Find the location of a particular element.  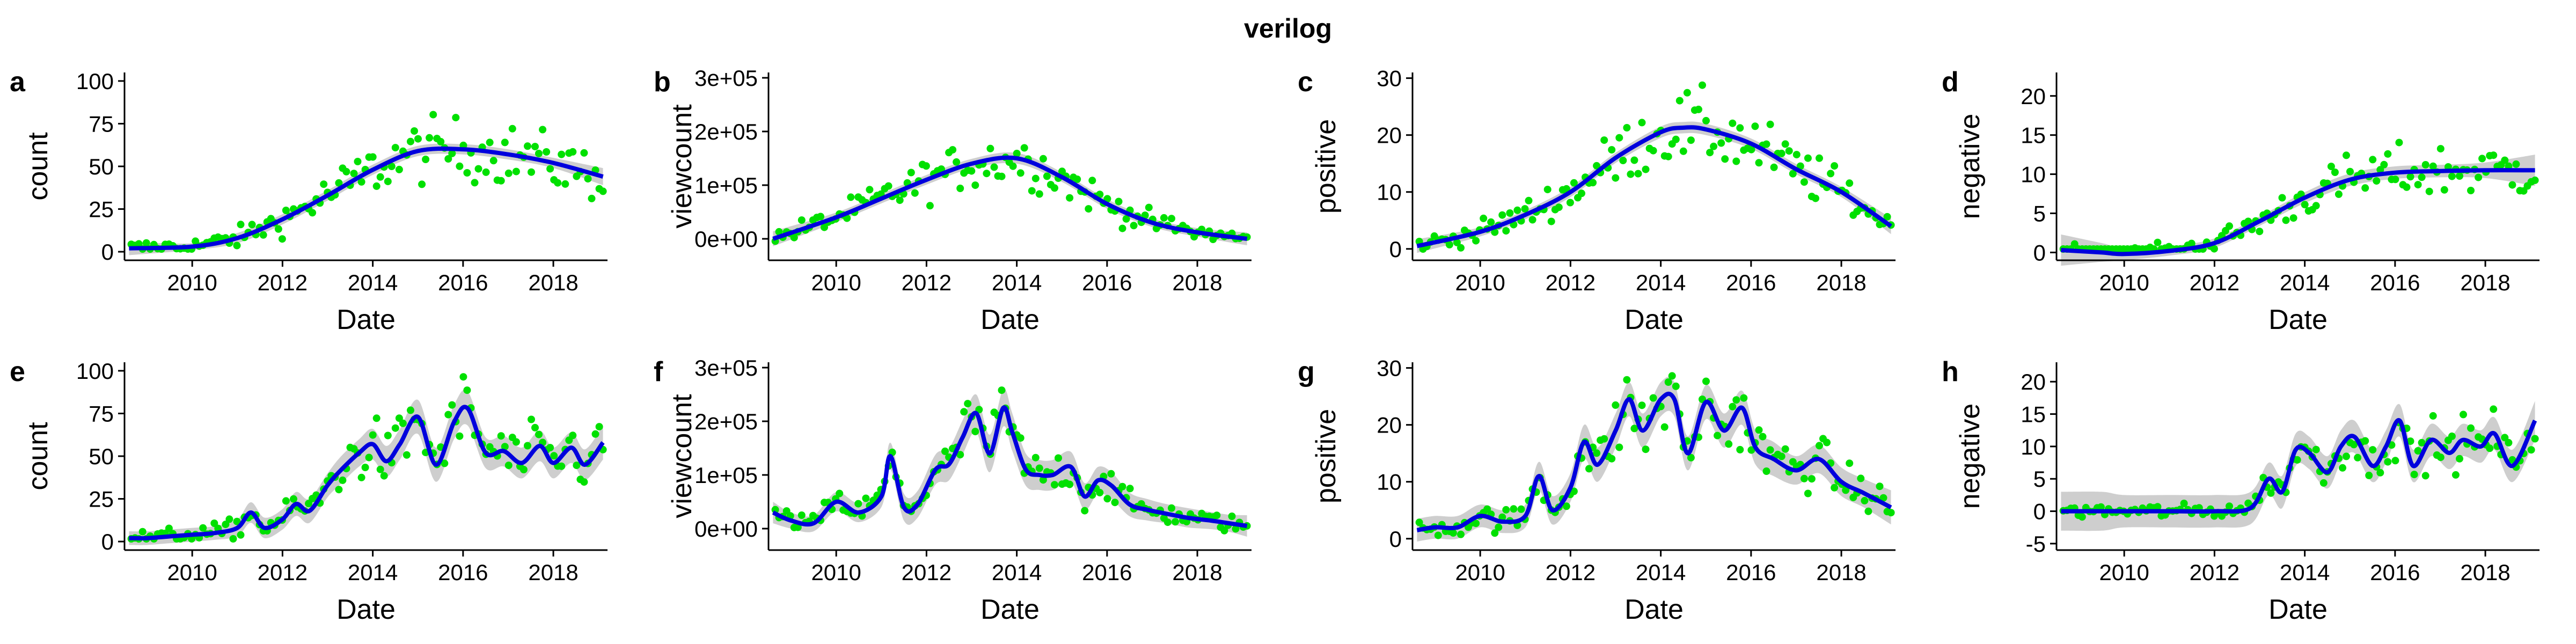

y-tick-label: 75 is located at coordinates (101, 413).